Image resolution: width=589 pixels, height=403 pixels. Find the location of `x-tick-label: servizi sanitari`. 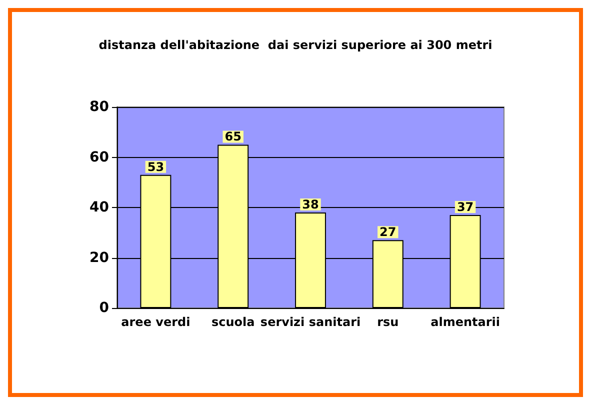

x-tick-label: servizi sanitari is located at coordinates (310, 322).